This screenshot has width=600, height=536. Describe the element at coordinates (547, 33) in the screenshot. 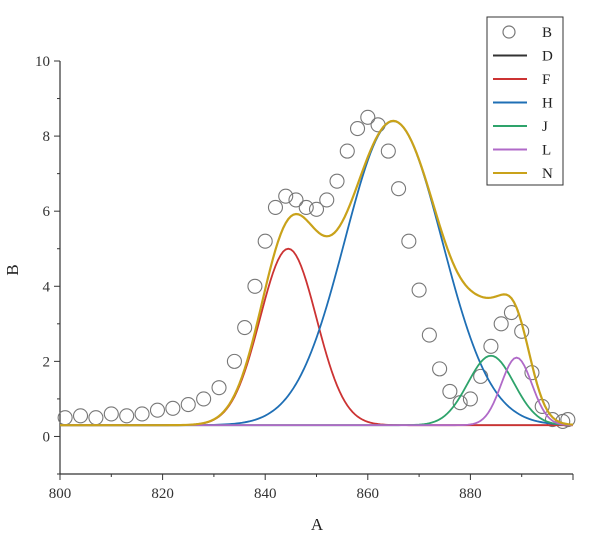

I see `legend-label: B` at that location.